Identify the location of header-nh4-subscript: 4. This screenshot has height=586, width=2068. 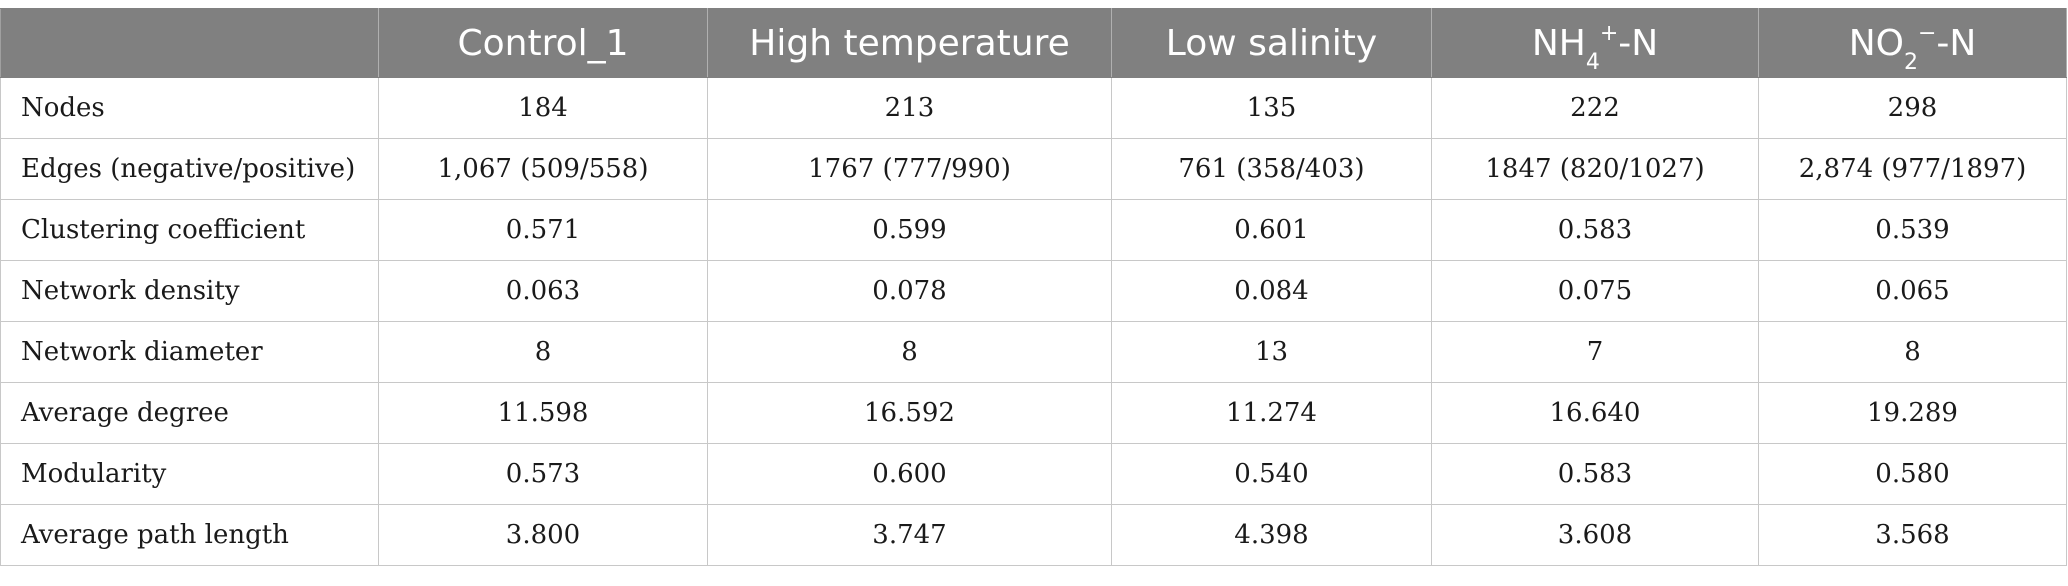
(1592, 62).